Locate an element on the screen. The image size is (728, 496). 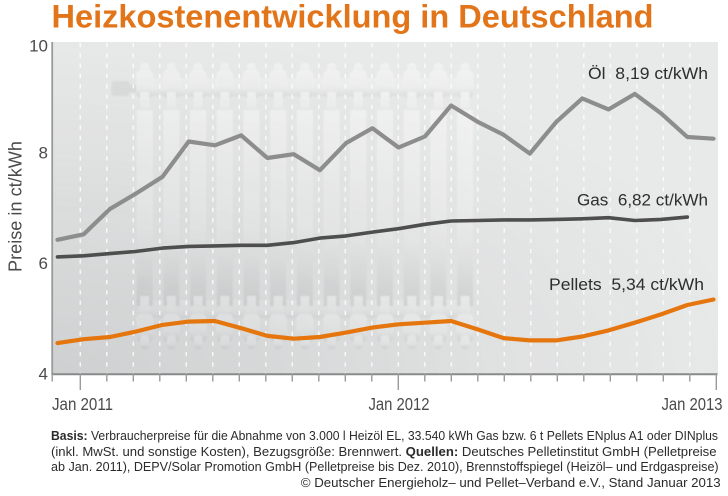
svg-text: 10 is located at coordinates (38, 46).